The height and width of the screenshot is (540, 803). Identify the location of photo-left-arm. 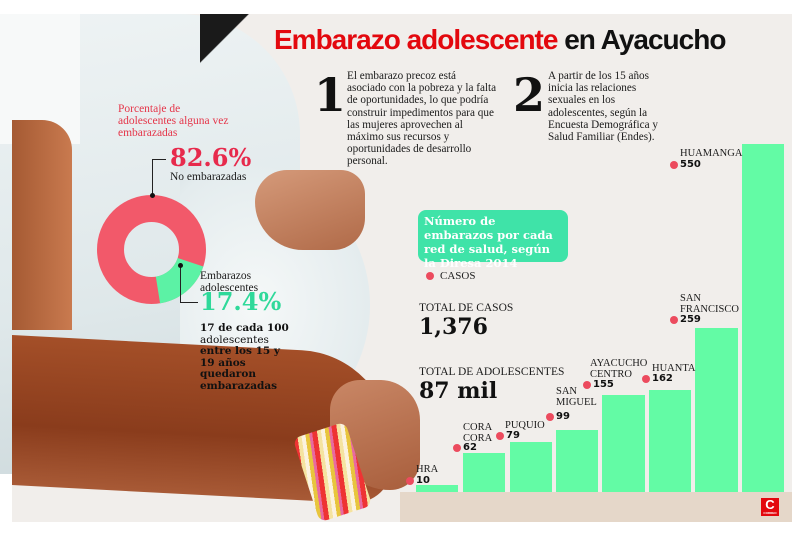
(42, 225).